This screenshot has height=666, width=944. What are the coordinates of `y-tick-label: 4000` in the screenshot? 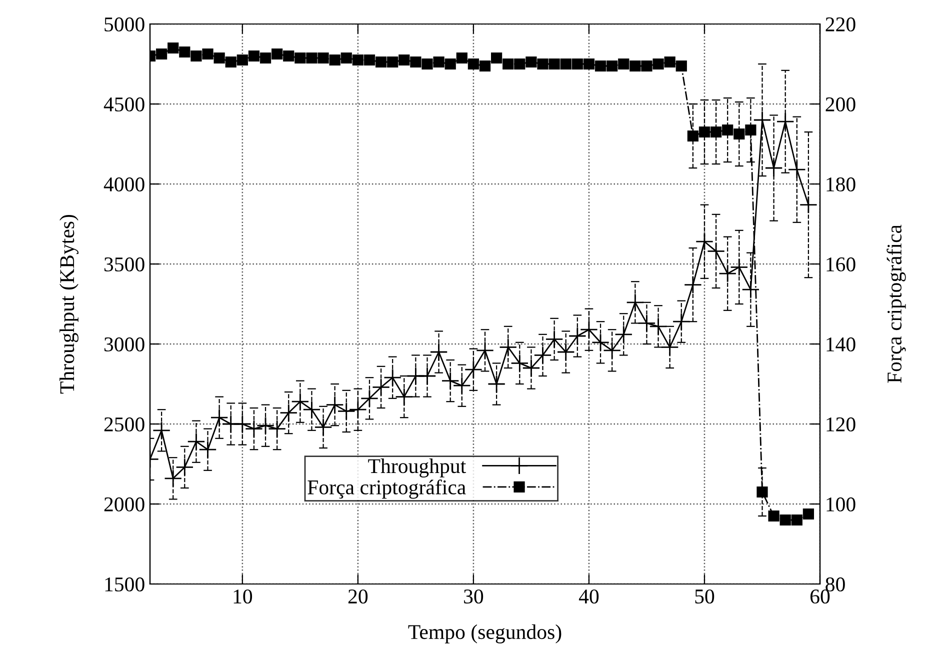 It's located at (124, 184).